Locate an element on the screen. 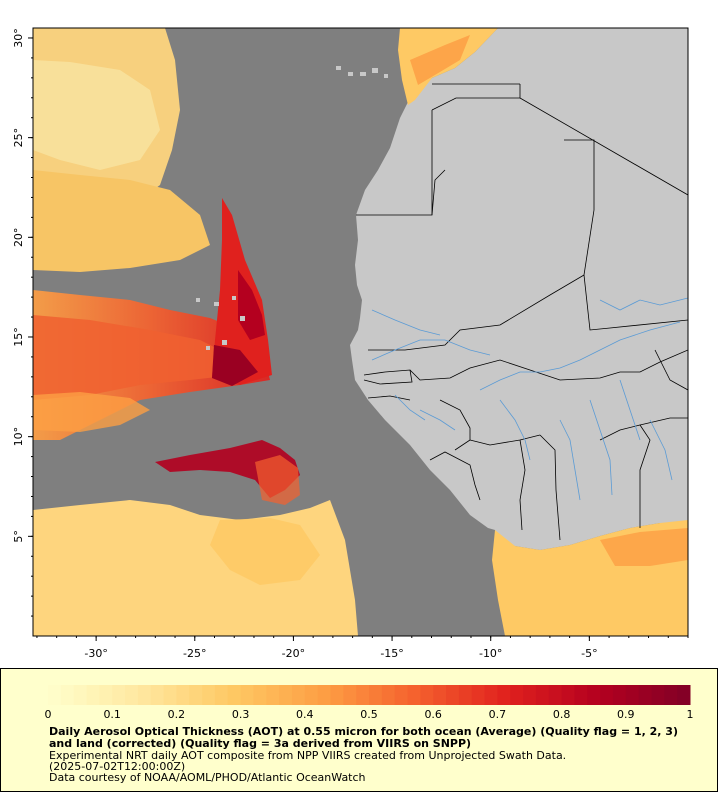 The width and height of the screenshot is (720, 800). canary-islands is located at coordinates (362, 72).